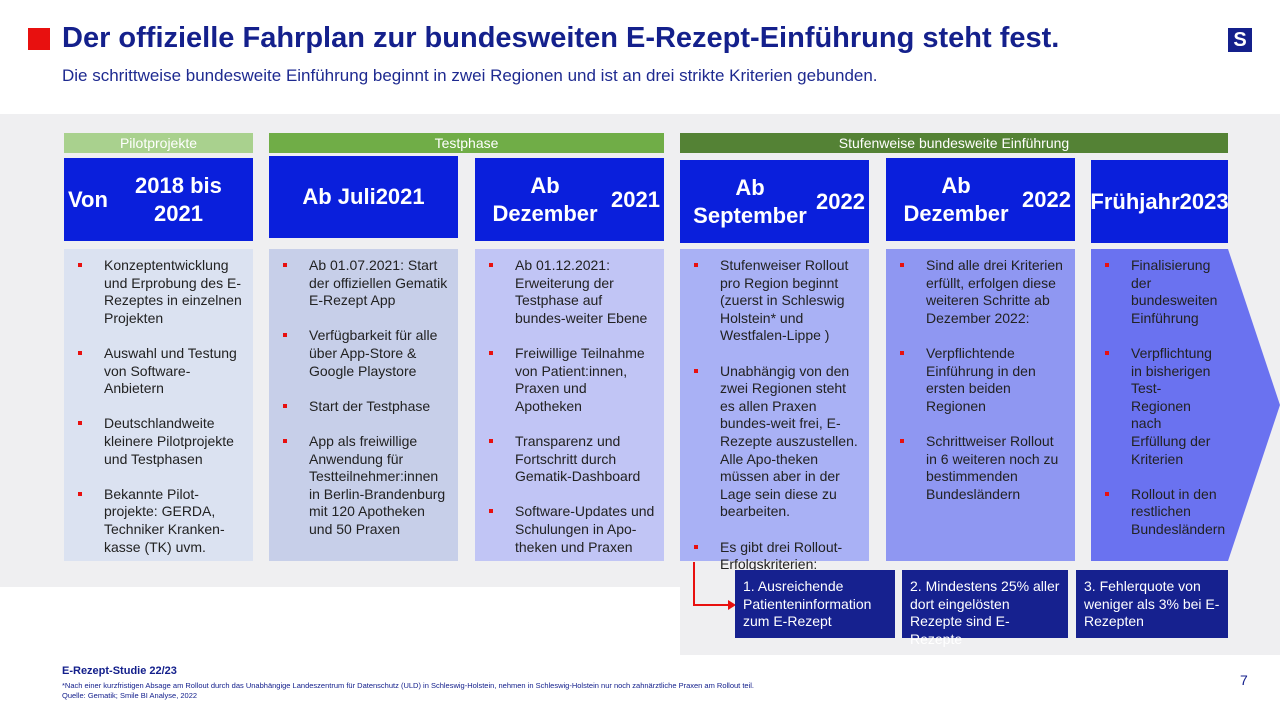 Image resolution: width=1280 pixels, height=720 pixels. What do you see at coordinates (750, 201) in the screenshot?
I see `column-header-line: Ab September` at bounding box center [750, 201].